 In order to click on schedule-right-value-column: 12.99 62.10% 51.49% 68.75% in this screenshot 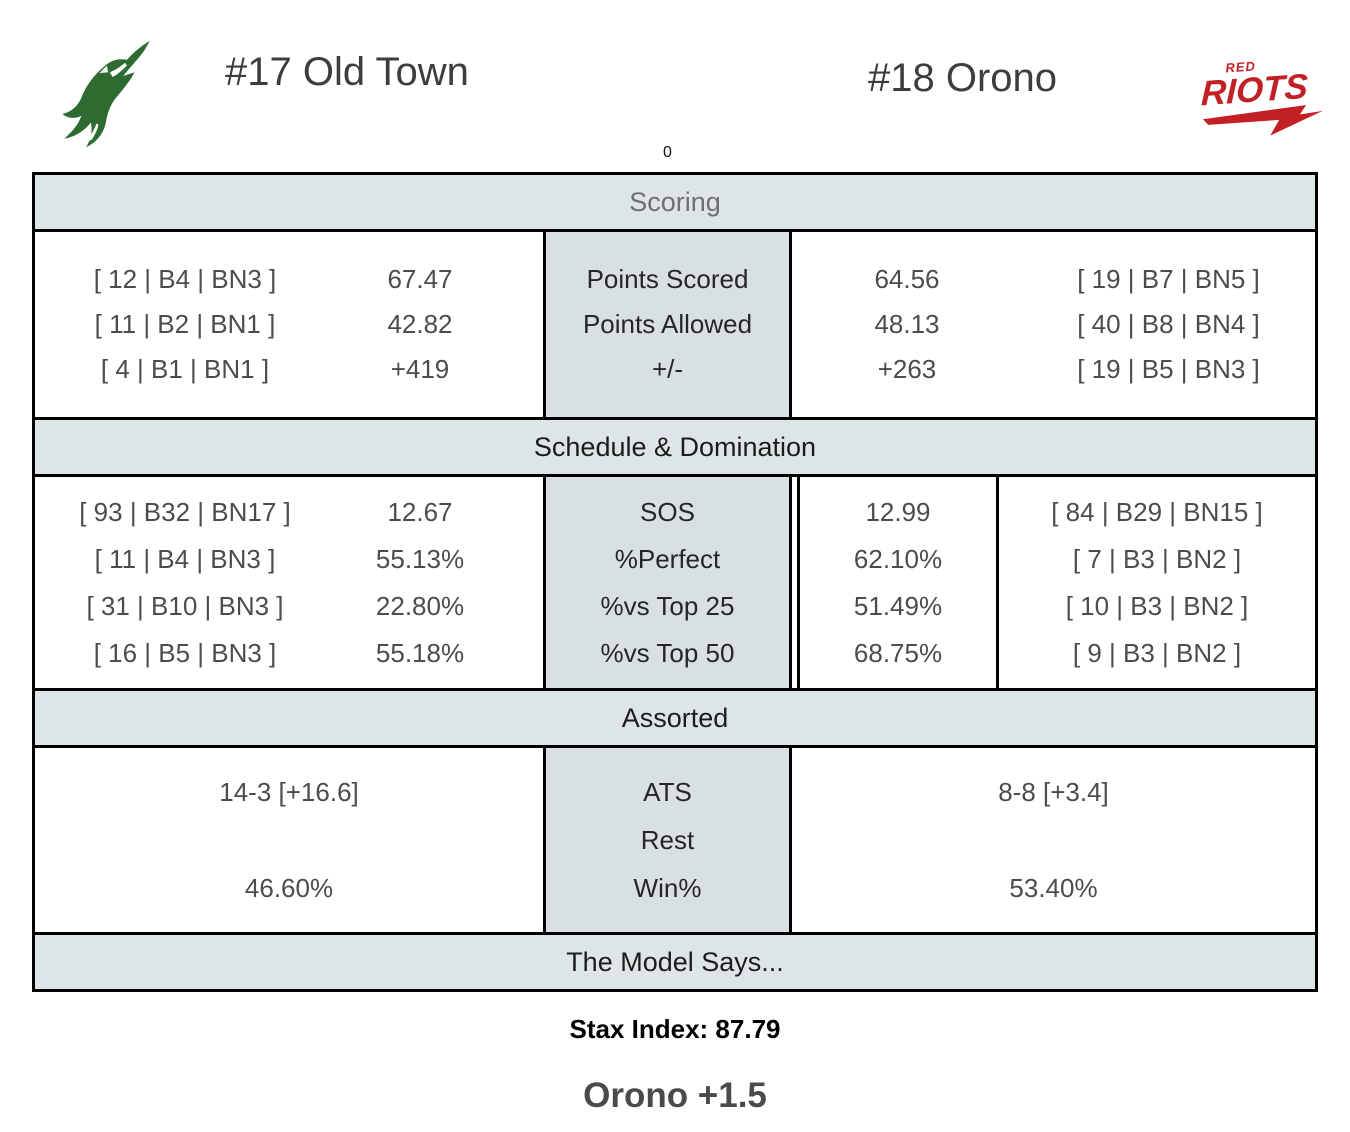, I will do `click(898, 582)`.